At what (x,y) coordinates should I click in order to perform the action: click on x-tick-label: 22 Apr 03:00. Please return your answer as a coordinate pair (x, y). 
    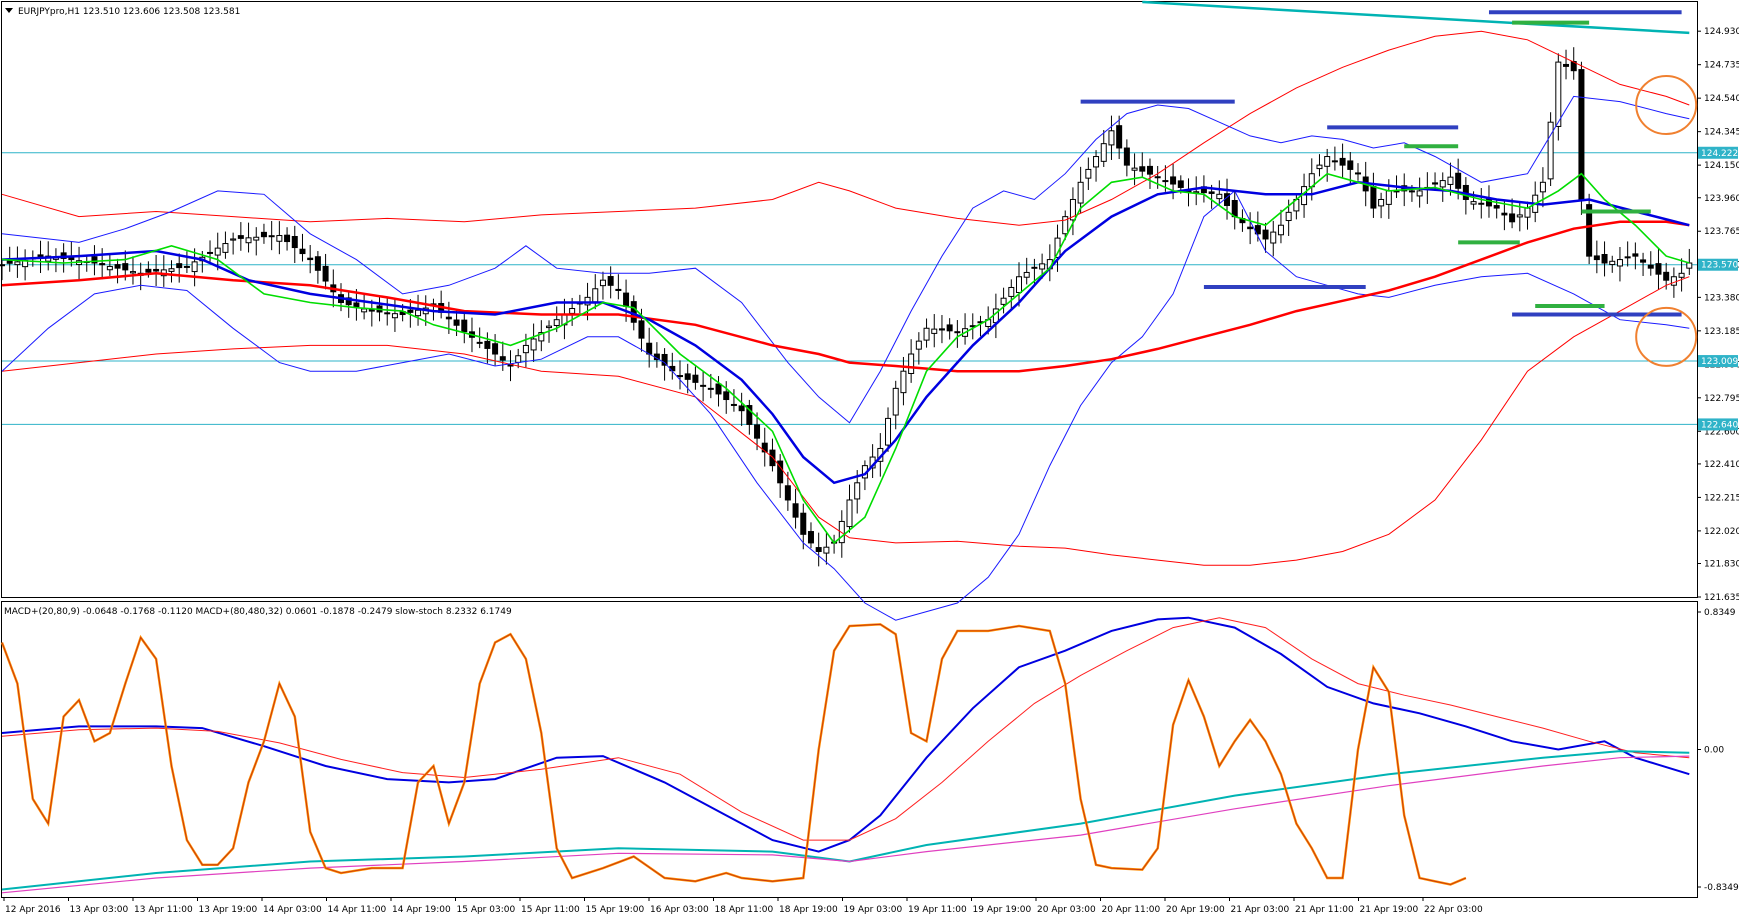
    Looking at the image, I should click on (1453, 910).